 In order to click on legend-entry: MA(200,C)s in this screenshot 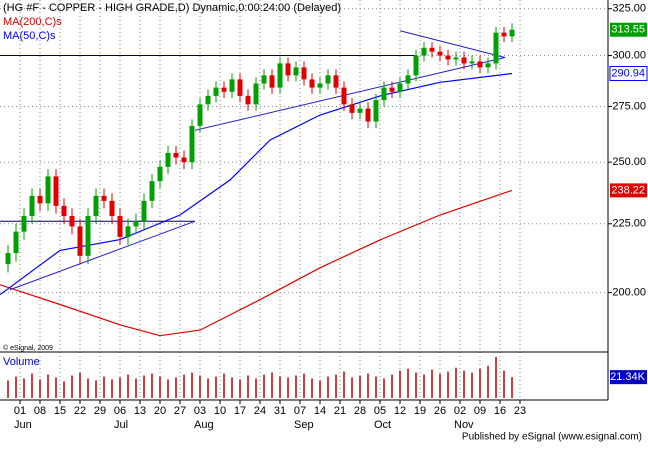, I will do `click(32, 22)`.